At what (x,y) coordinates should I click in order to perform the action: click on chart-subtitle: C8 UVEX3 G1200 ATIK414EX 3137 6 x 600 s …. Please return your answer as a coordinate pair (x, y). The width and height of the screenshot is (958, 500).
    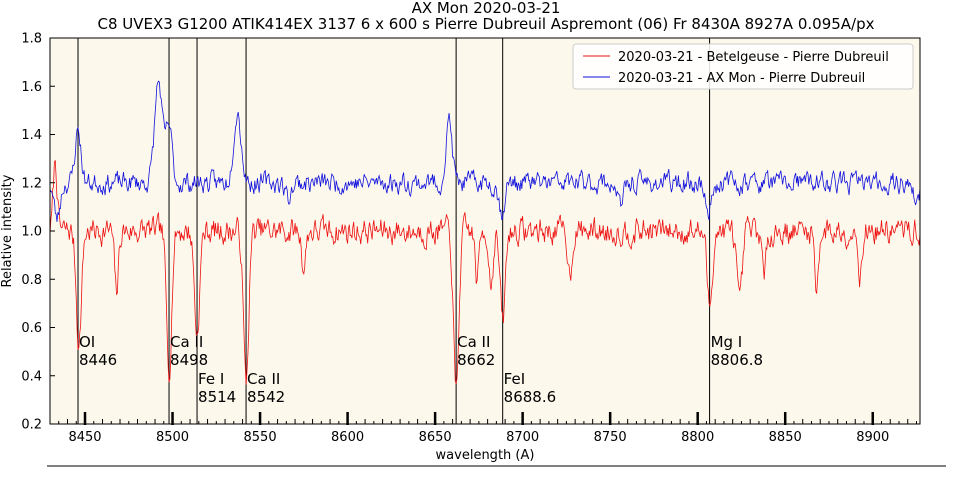
    Looking at the image, I should click on (485, 24).